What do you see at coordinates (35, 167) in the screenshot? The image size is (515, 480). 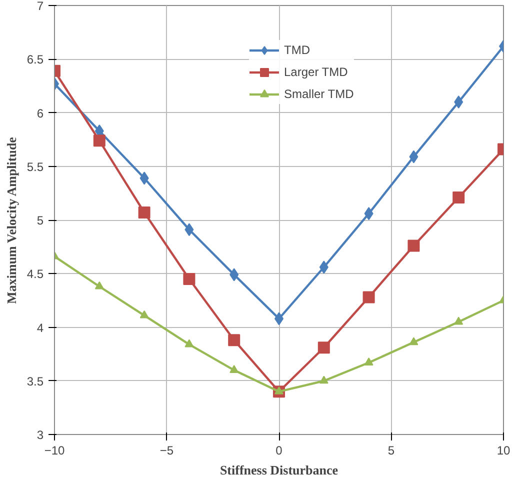 I see `y-tick-label: 5.5` at bounding box center [35, 167].